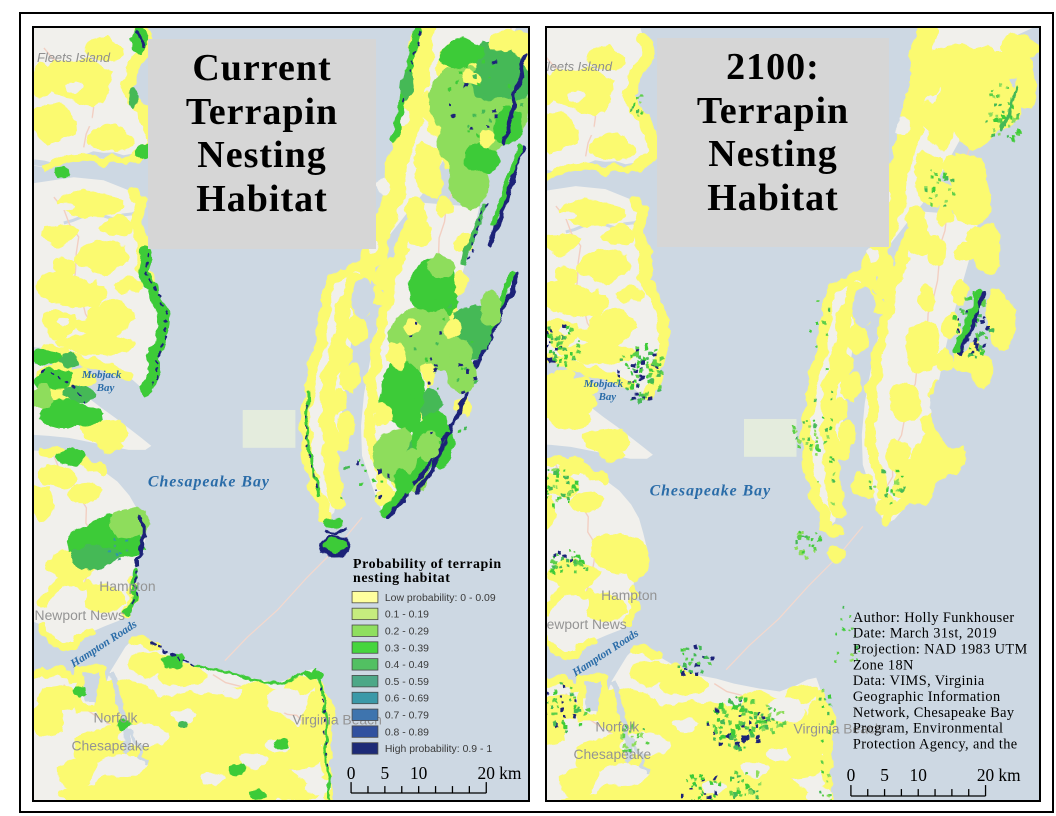  I want to click on svg-text: Data: VIMS, Virginia, so click(919, 681).